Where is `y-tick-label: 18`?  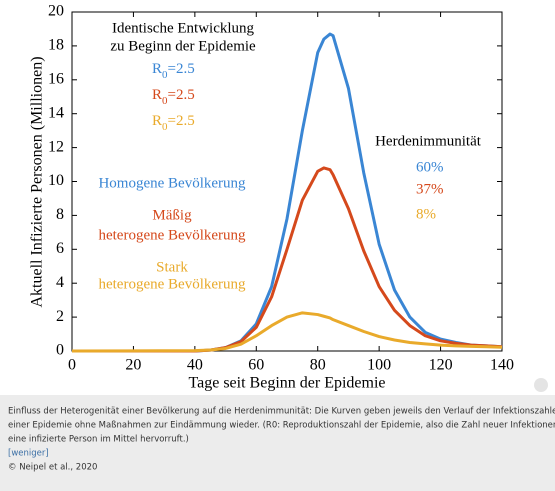 y-tick-label: 18 is located at coordinates (56, 45).